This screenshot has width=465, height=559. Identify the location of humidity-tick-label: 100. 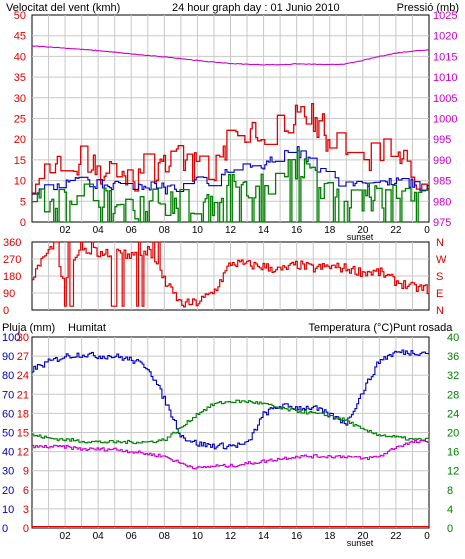
(11, 338).